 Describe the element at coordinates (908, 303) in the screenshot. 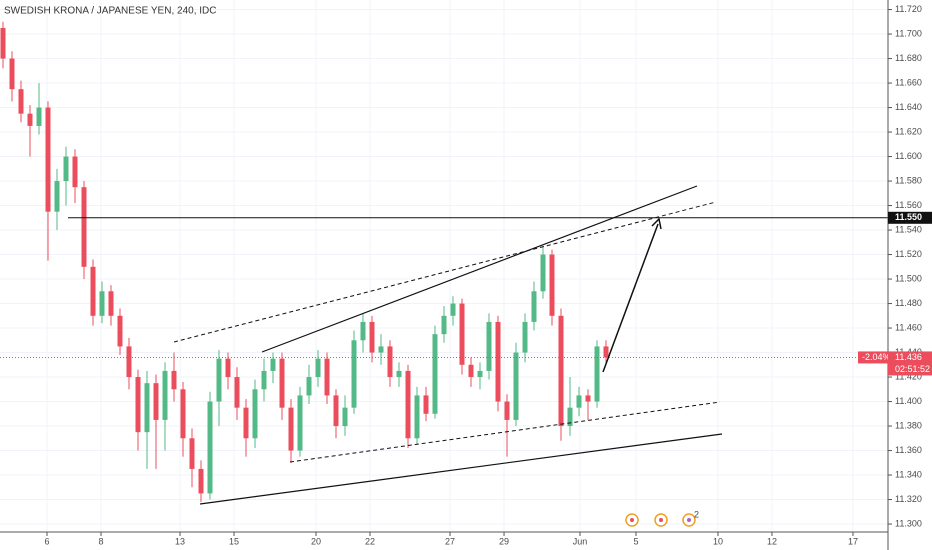

I see `y-tick-label: 11.480` at that location.